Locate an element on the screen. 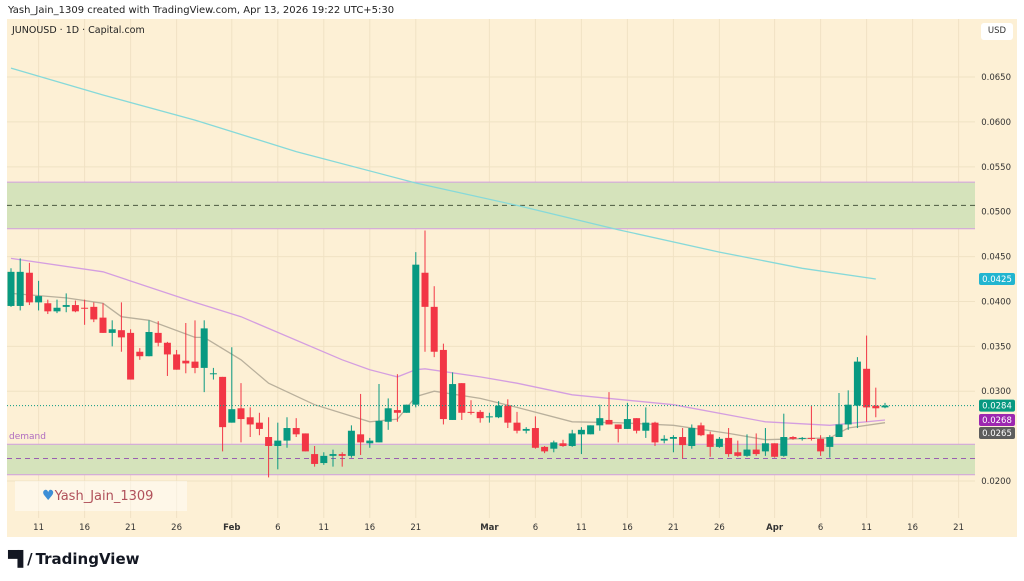 This screenshot has width=1024, height=581. price-tick-label: 0.0600 is located at coordinates (996, 123).